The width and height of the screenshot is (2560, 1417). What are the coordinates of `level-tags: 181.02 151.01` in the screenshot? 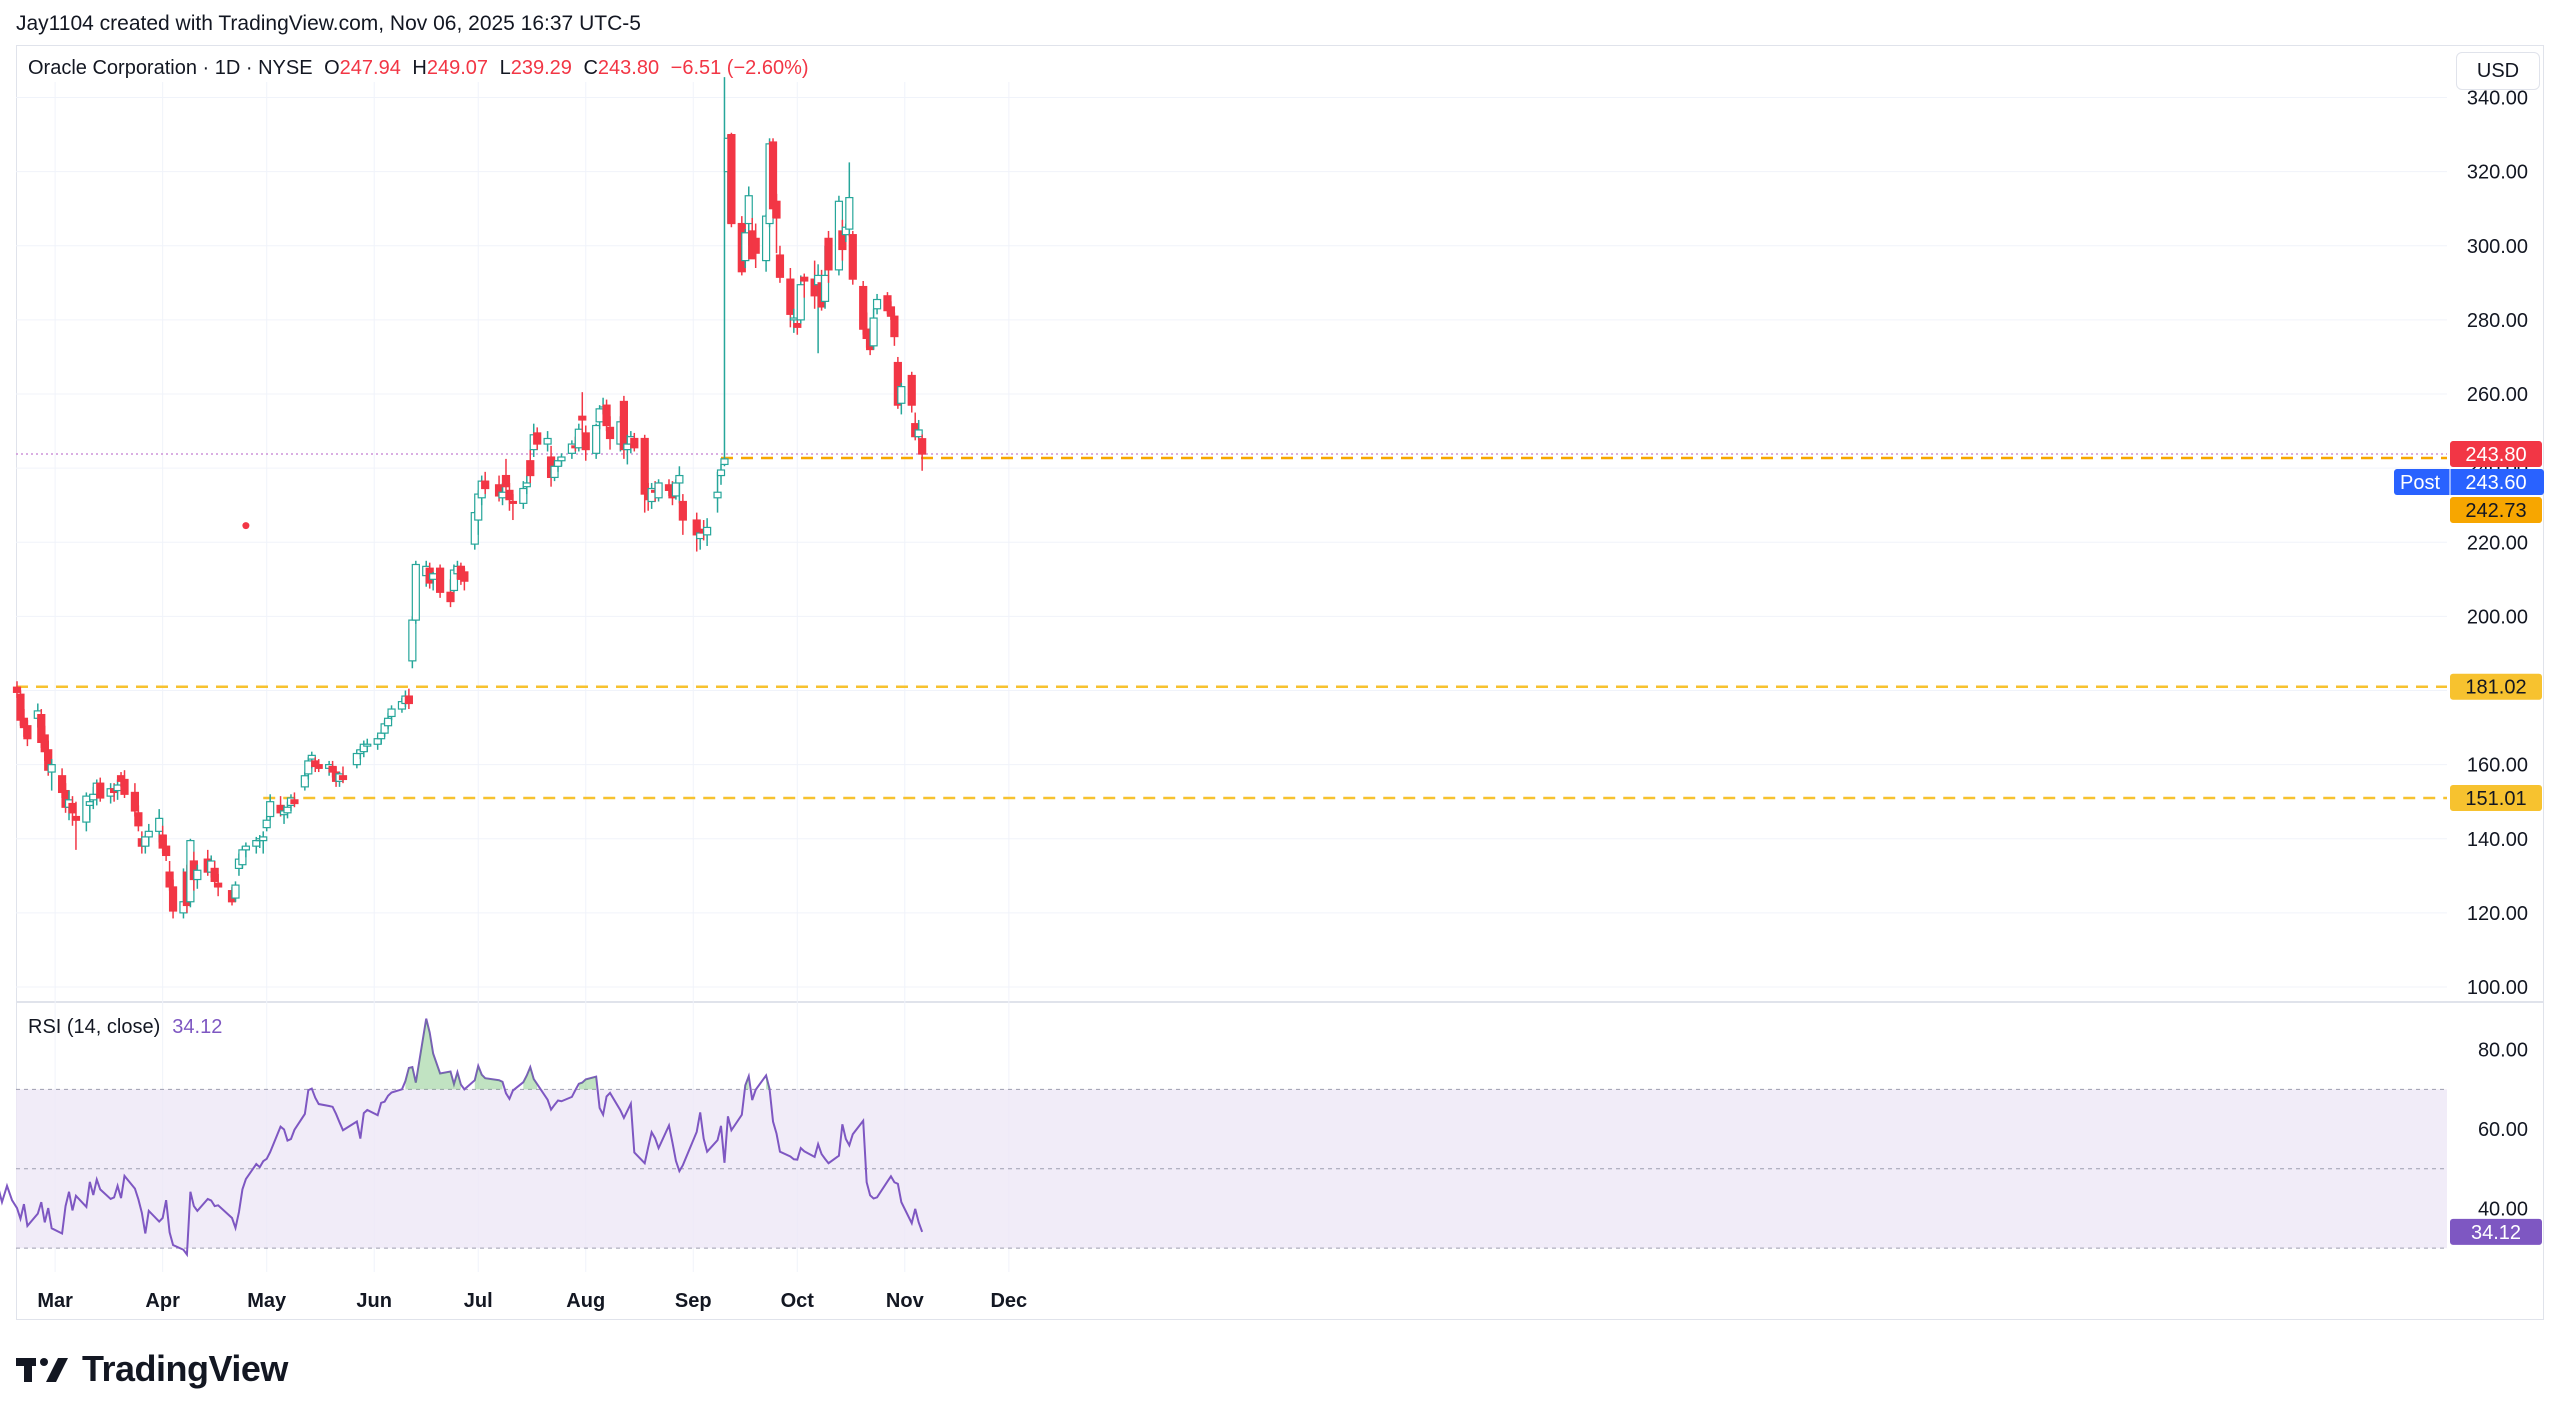 It's located at (2496, 742).